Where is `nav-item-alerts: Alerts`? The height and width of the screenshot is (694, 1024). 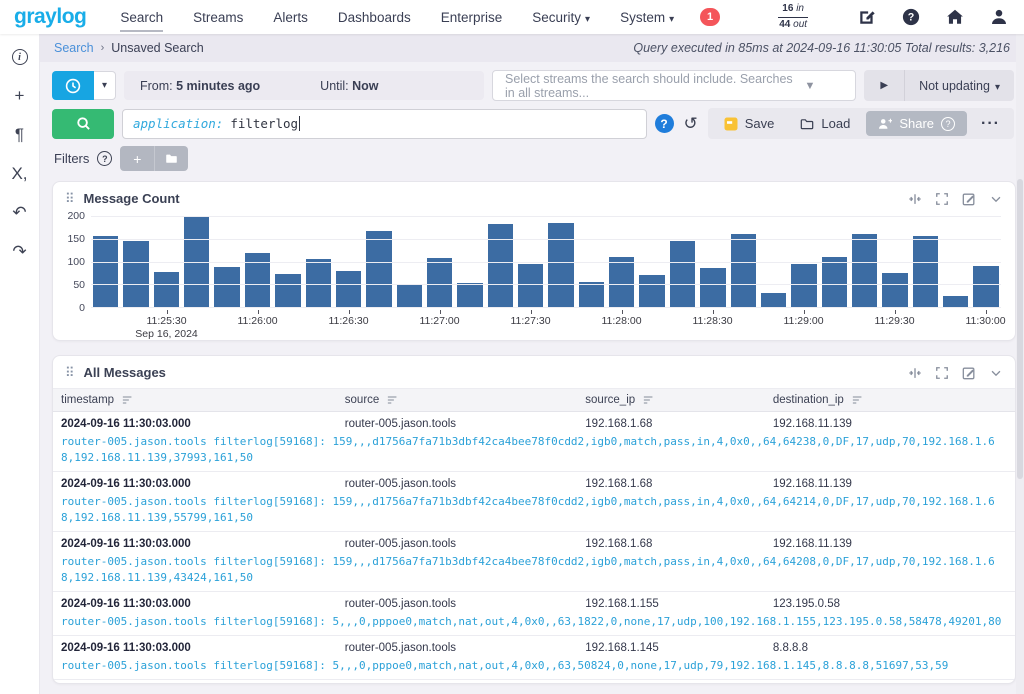
nav-item-alerts: Alerts is located at coordinates (290, 17).